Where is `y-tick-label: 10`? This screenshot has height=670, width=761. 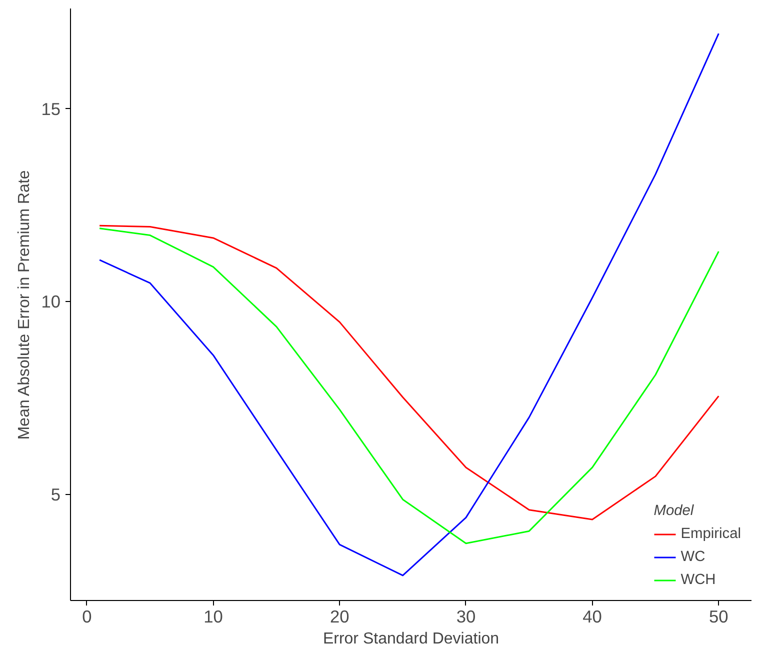
y-tick-label: 10 is located at coordinates (51, 302).